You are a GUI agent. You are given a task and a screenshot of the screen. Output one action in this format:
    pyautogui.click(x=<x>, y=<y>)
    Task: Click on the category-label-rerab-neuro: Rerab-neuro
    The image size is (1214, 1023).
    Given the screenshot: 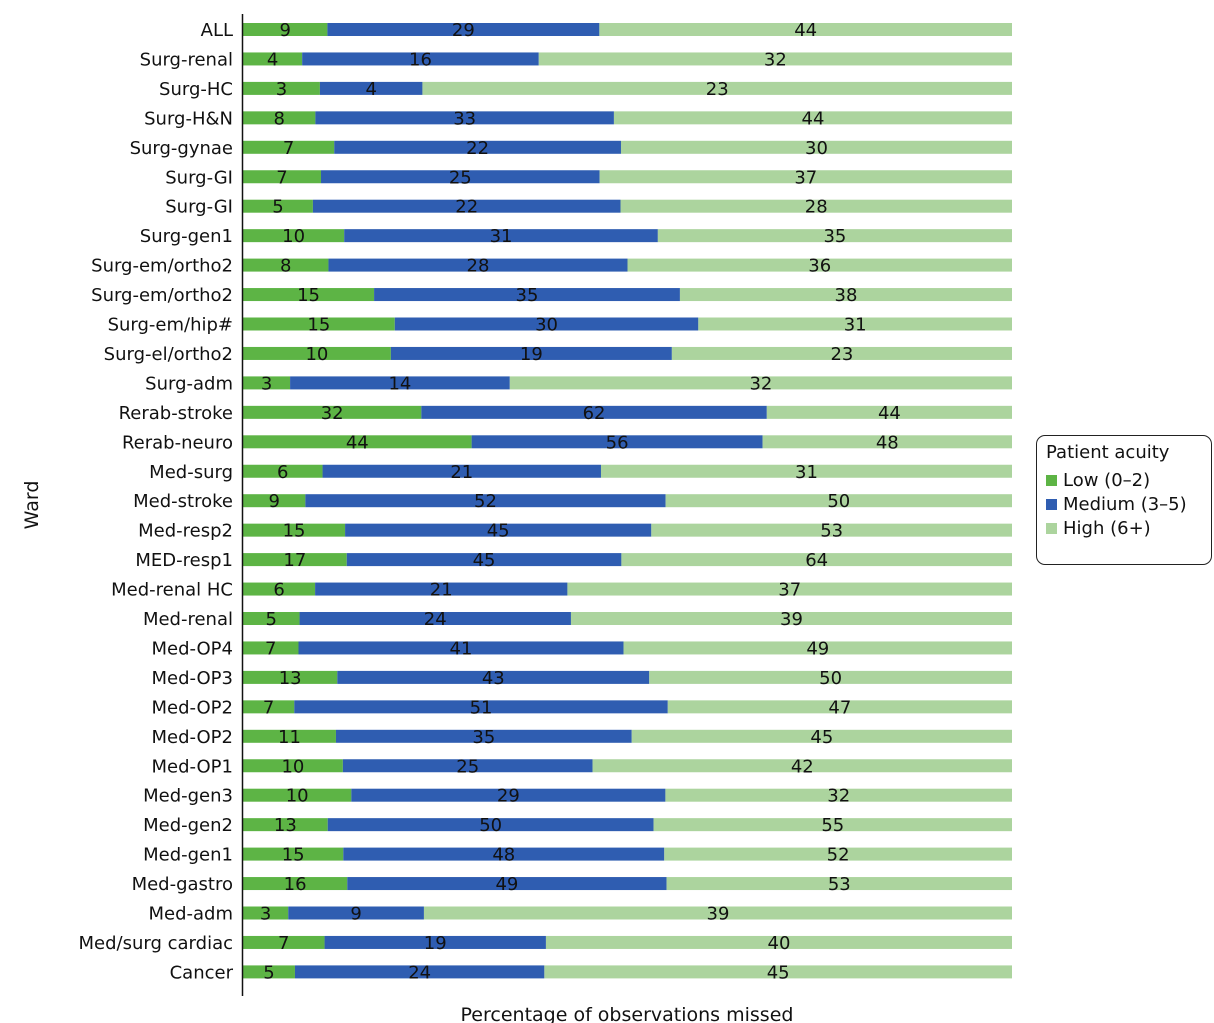 What is the action you would take?
    pyautogui.click(x=177, y=442)
    